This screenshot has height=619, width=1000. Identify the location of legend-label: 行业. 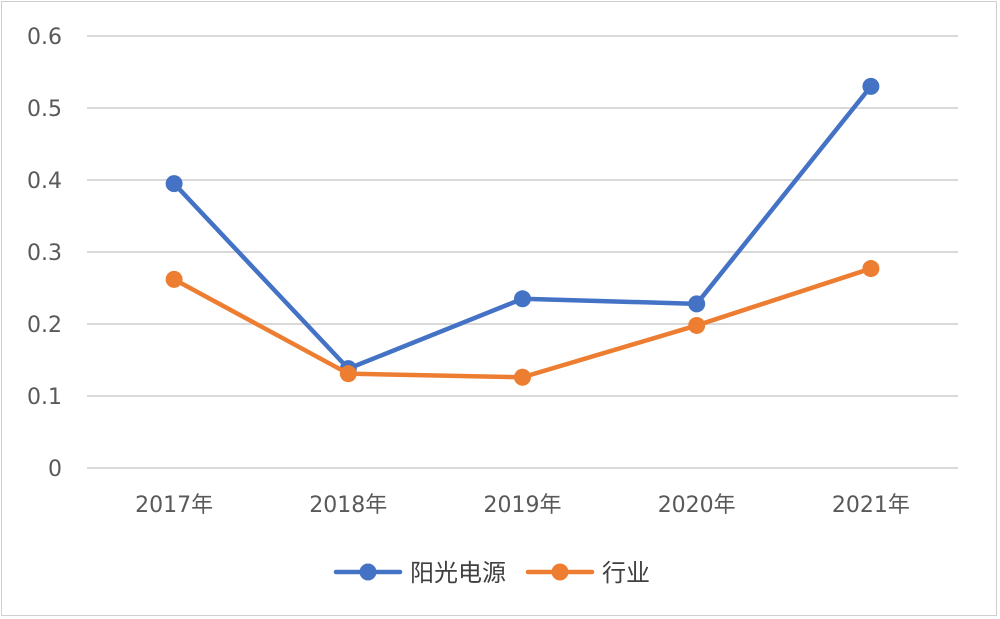
(626, 573).